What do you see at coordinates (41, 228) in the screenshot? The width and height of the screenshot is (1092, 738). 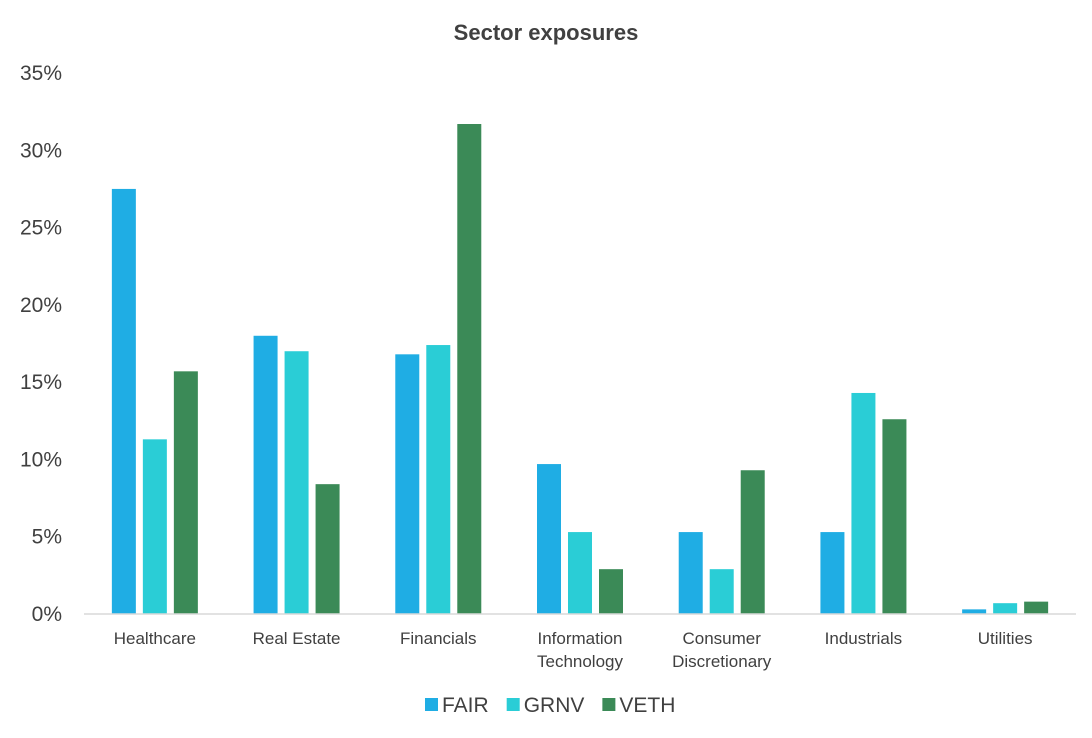 I see `y-tick-label: 25%` at bounding box center [41, 228].